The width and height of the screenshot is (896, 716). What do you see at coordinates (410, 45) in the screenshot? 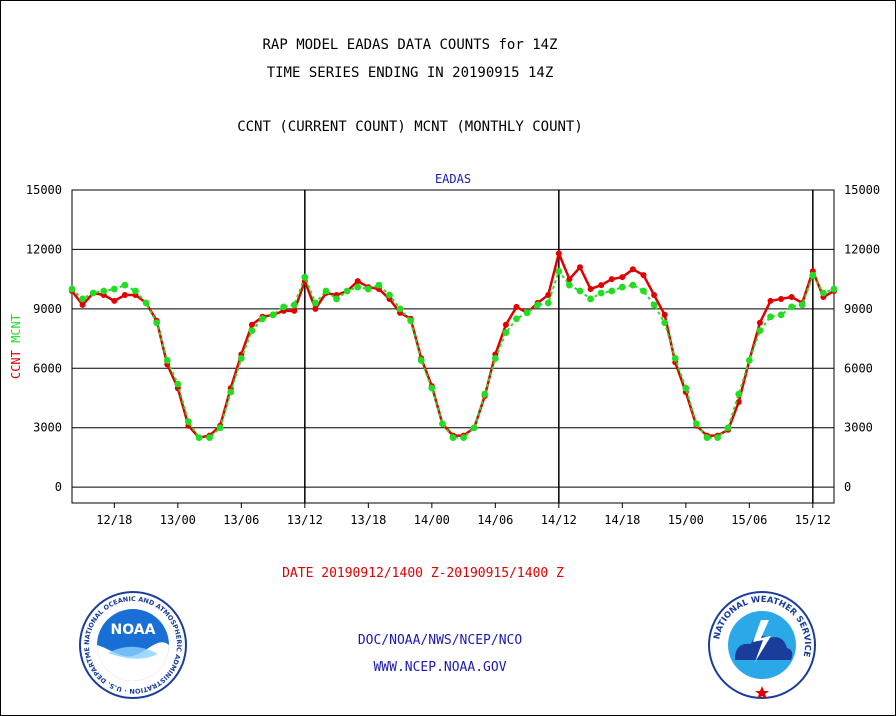
I see `chart-title-line1: RAP MODEL EADAS DATA COUNTS for 14Z` at bounding box center [410, 45].